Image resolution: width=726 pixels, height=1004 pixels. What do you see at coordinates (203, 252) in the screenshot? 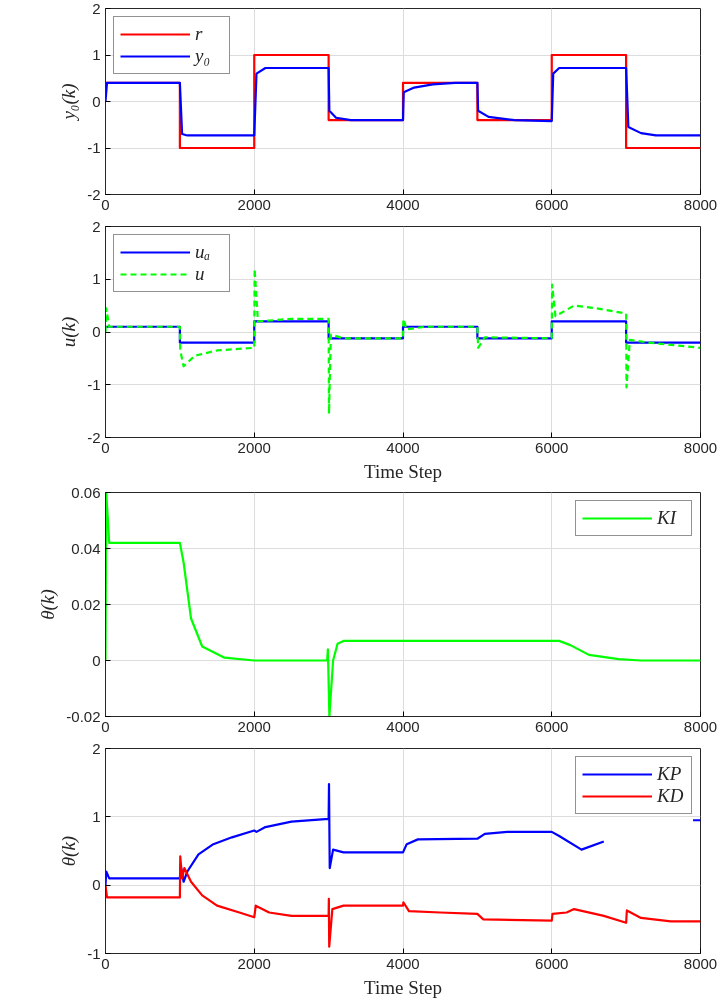
I see `legend-label: uₐ` at bounding box center [203, 252].